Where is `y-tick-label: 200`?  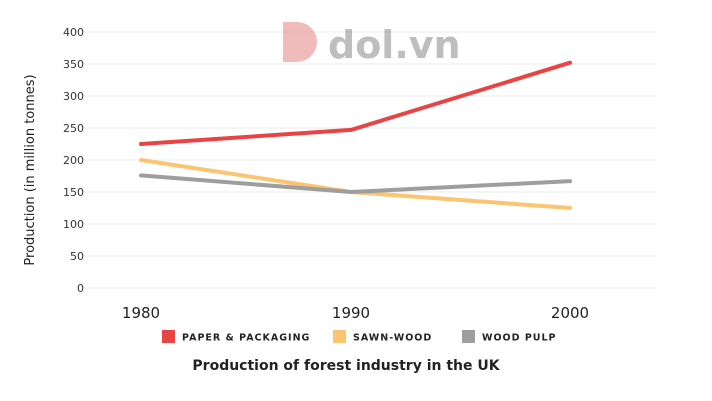 y-tick-label: 200 is located at coordinates (73, 160).